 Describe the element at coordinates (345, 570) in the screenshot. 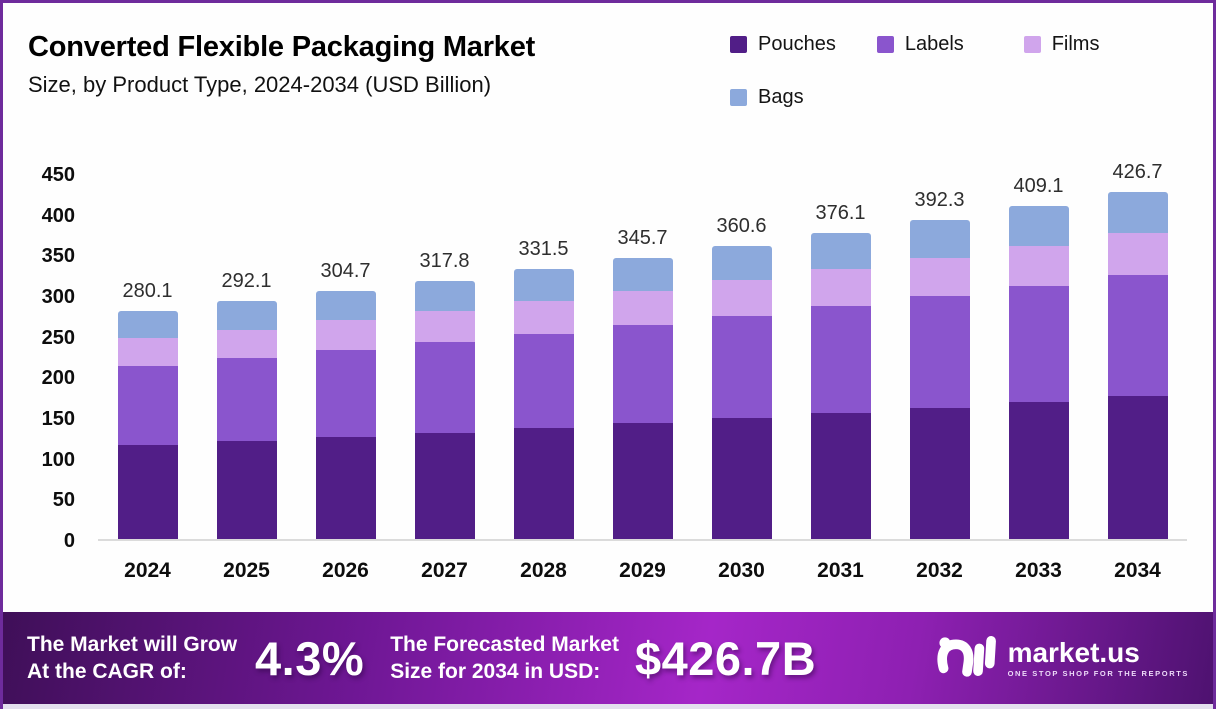

I see `x-axis-label: 2026` at that location.